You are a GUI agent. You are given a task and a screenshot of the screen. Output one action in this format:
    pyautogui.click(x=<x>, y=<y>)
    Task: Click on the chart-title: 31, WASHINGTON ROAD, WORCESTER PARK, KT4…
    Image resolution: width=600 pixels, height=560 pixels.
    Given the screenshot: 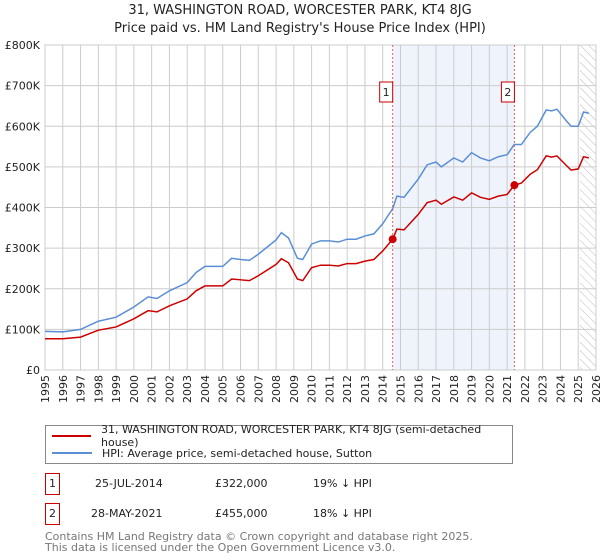 What is the action you would take?
    pyautogui.click(x=300, y=10)
    